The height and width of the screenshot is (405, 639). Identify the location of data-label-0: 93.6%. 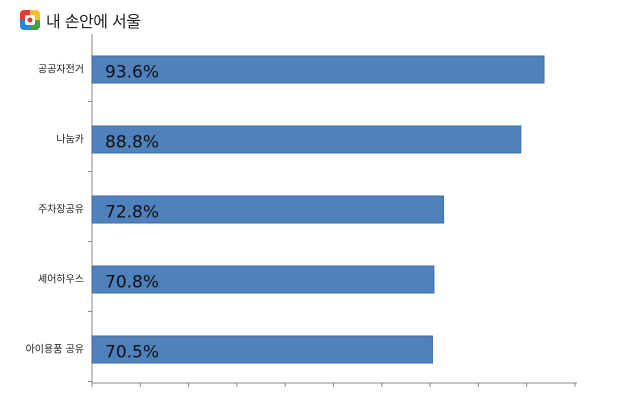
(132, 73).